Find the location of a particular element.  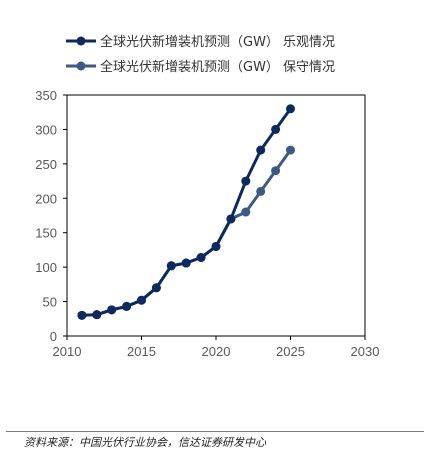

y-tick-label: 50 is located at coordinates (50, 302).